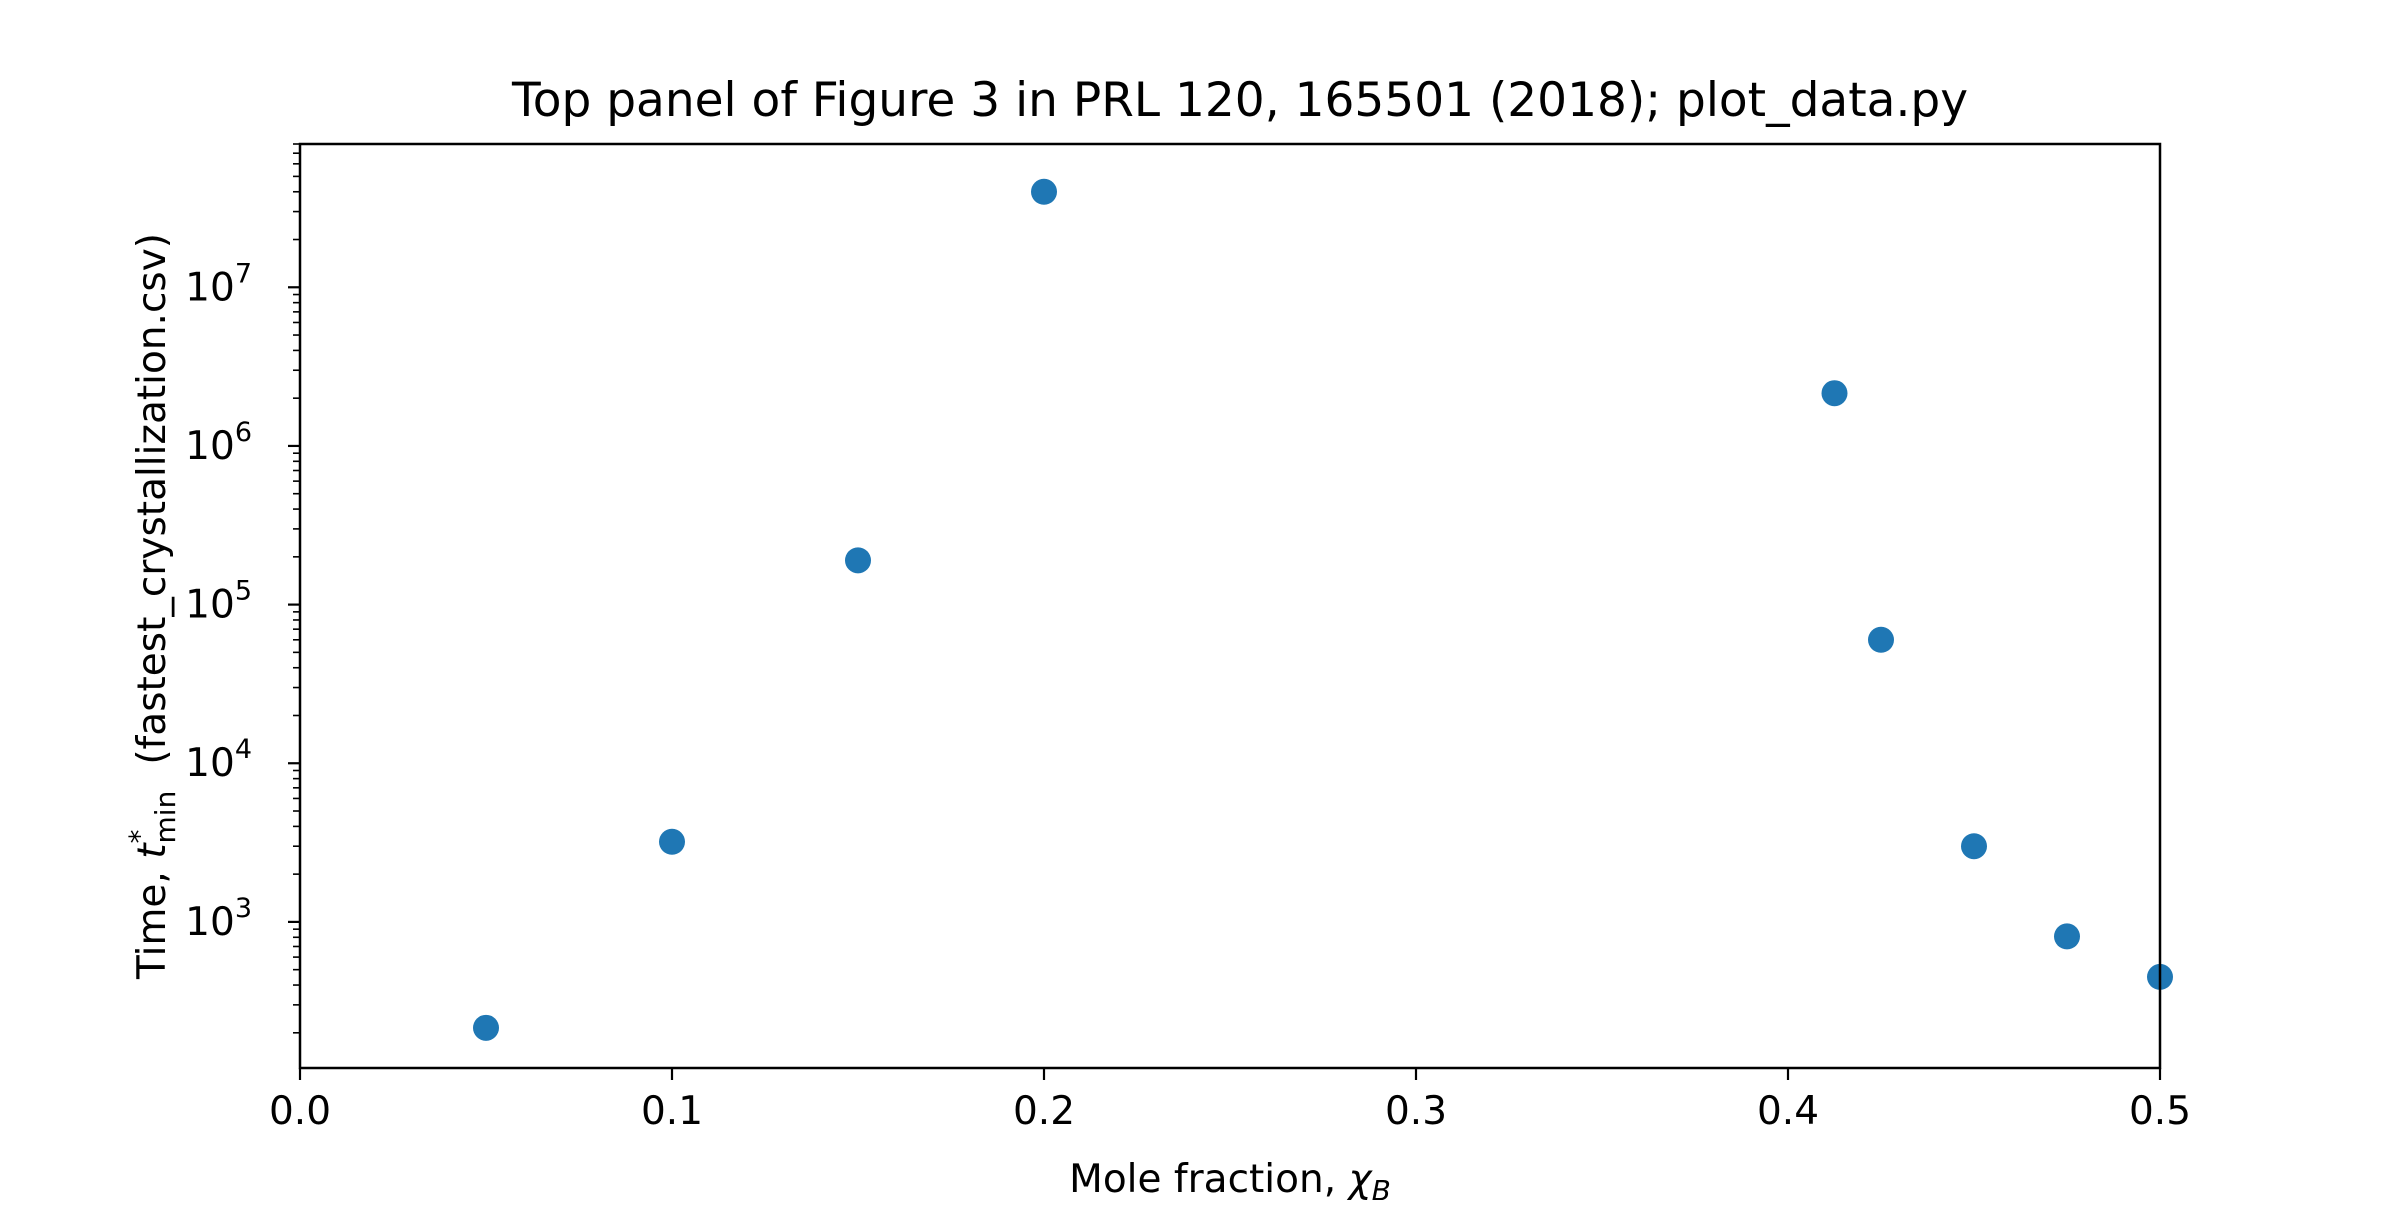 This screenshot has height=1205, width=2400. What do you see at coordinates (1360, 1178) in the screenshot?
I see `x-label-symbol: χ` at bounding box center [1360, 1178].